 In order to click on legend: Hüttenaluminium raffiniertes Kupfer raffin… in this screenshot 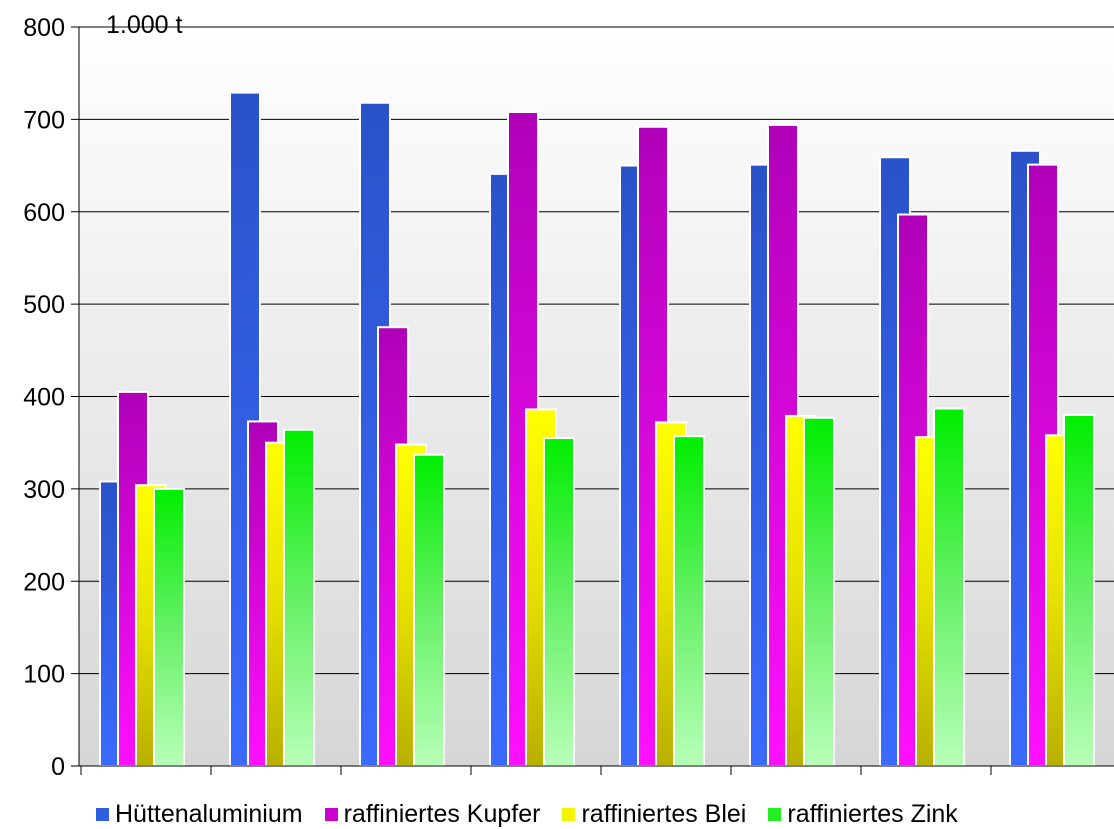, I will do `click(527, 814)`.